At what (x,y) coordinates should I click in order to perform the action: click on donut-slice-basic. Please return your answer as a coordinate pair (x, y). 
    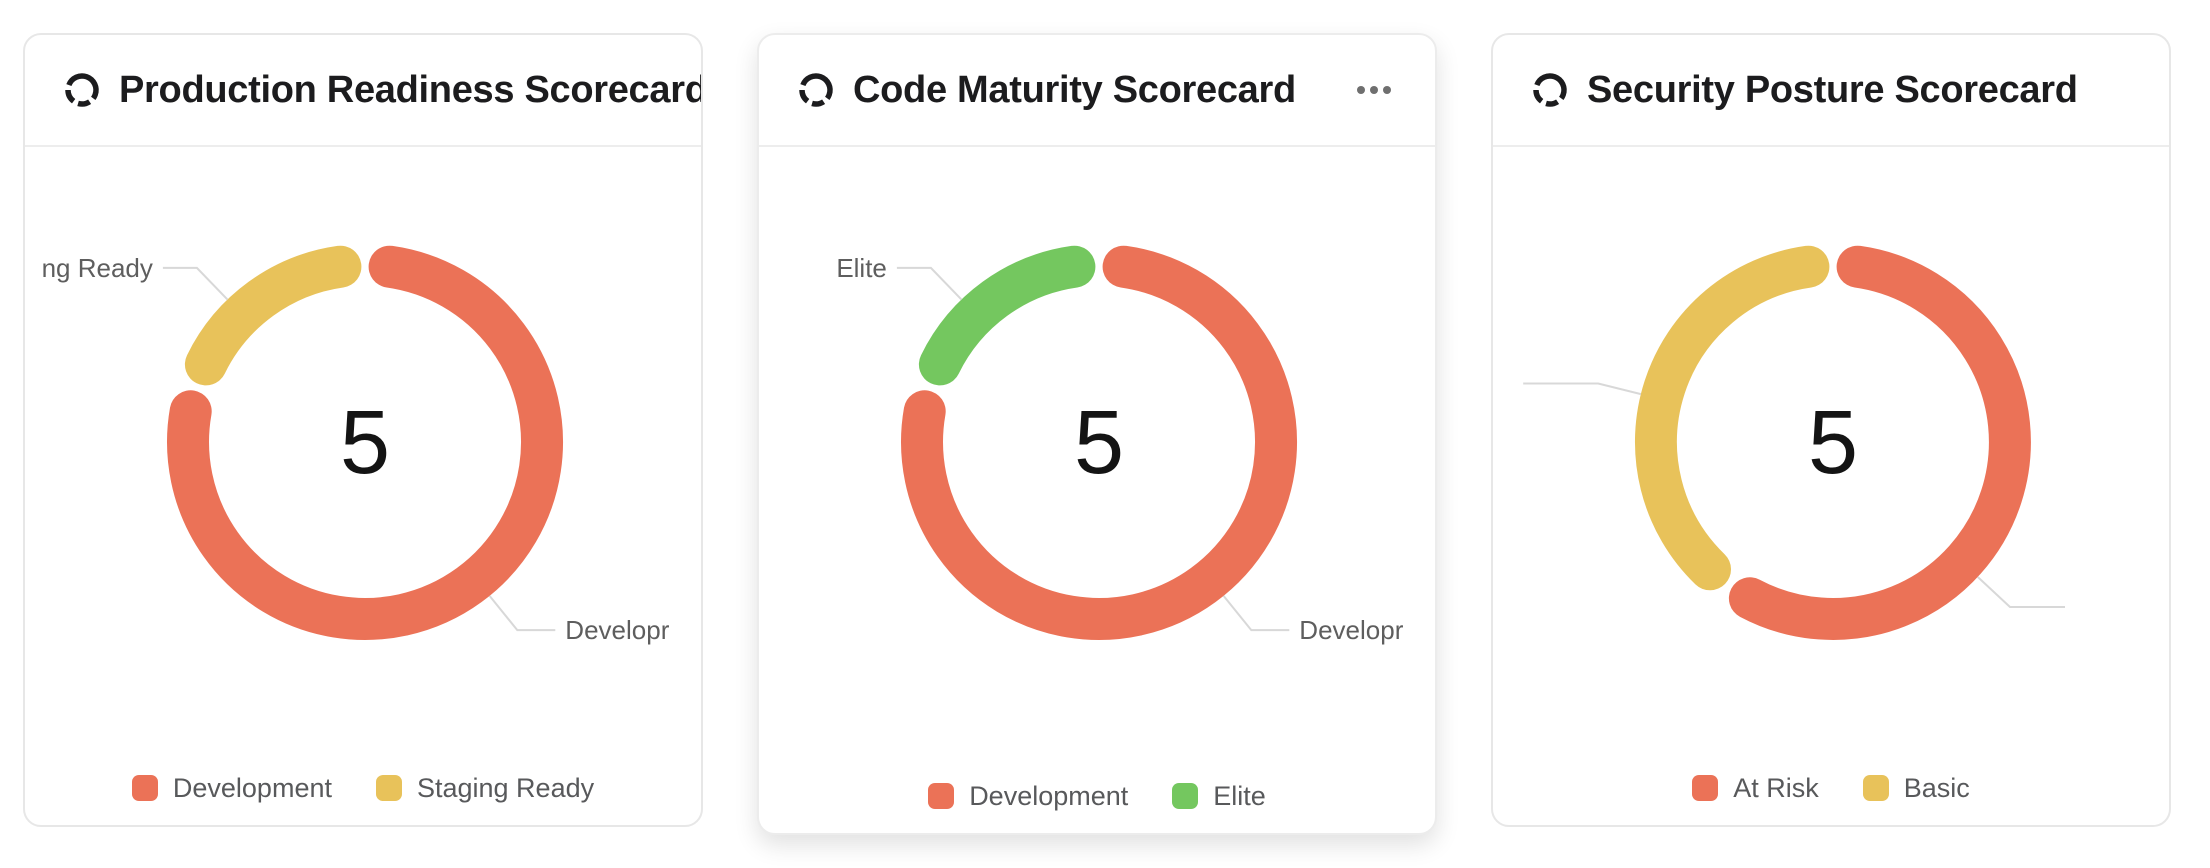
    Looking at the image, I should click on (1732, 418).